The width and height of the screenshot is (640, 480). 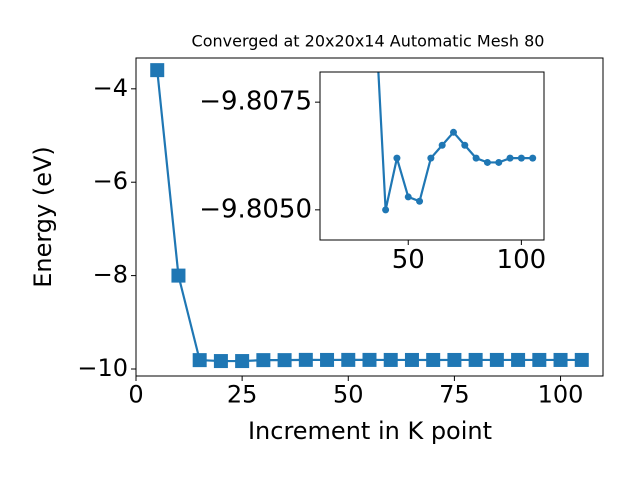 I want to click on x-axis-label: Increment in K point, so click(x=370, y=431).